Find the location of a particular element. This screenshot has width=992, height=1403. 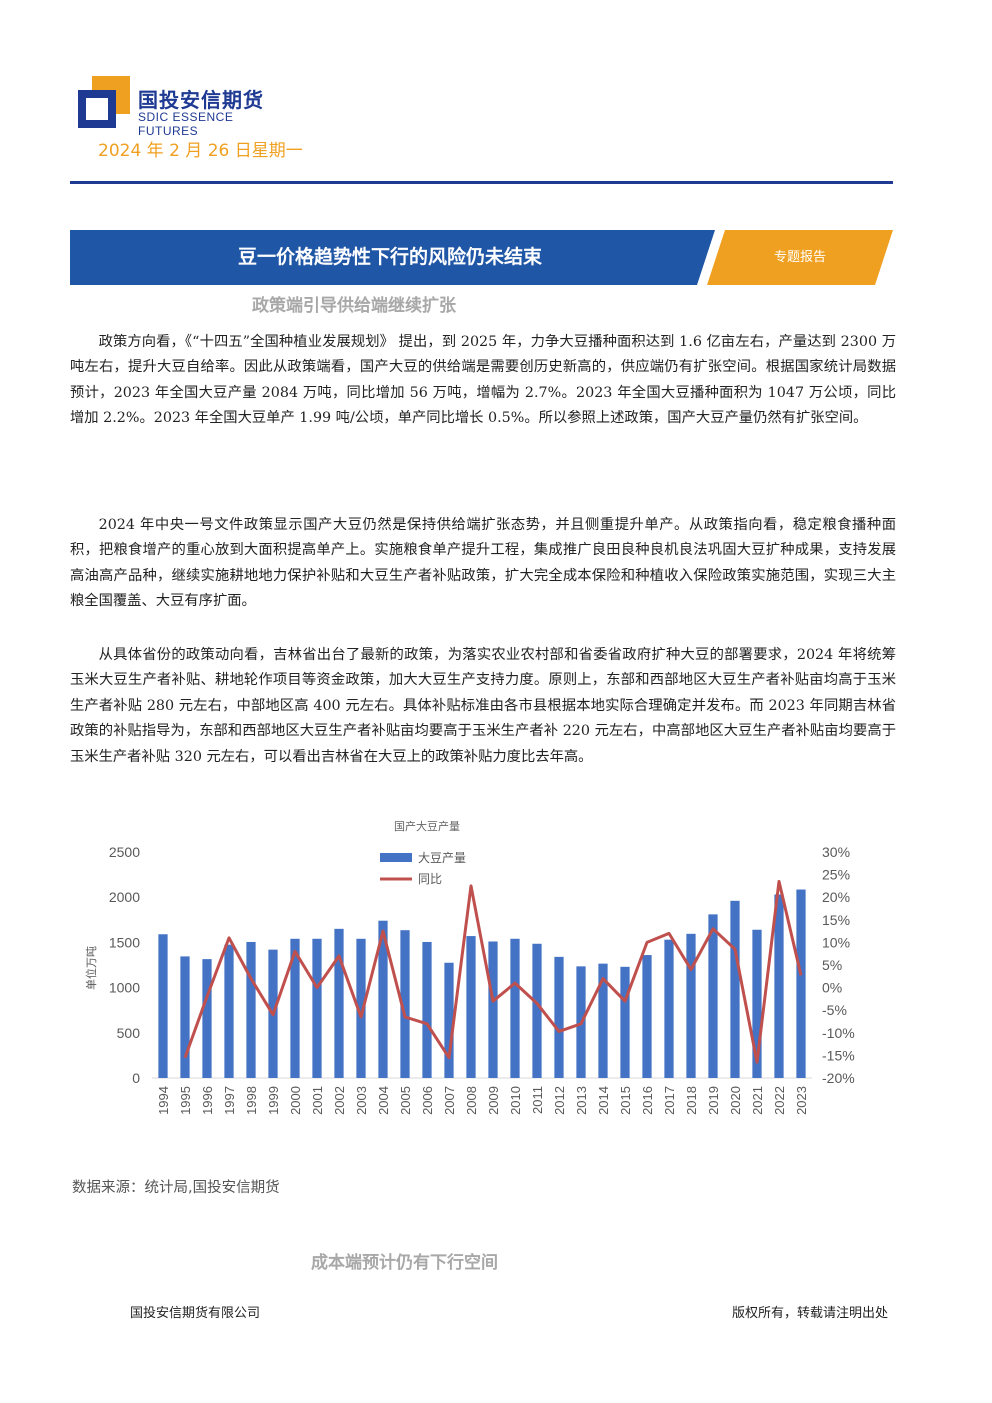

x-tick-label: 1996 is located at coordinates (207, 1100).